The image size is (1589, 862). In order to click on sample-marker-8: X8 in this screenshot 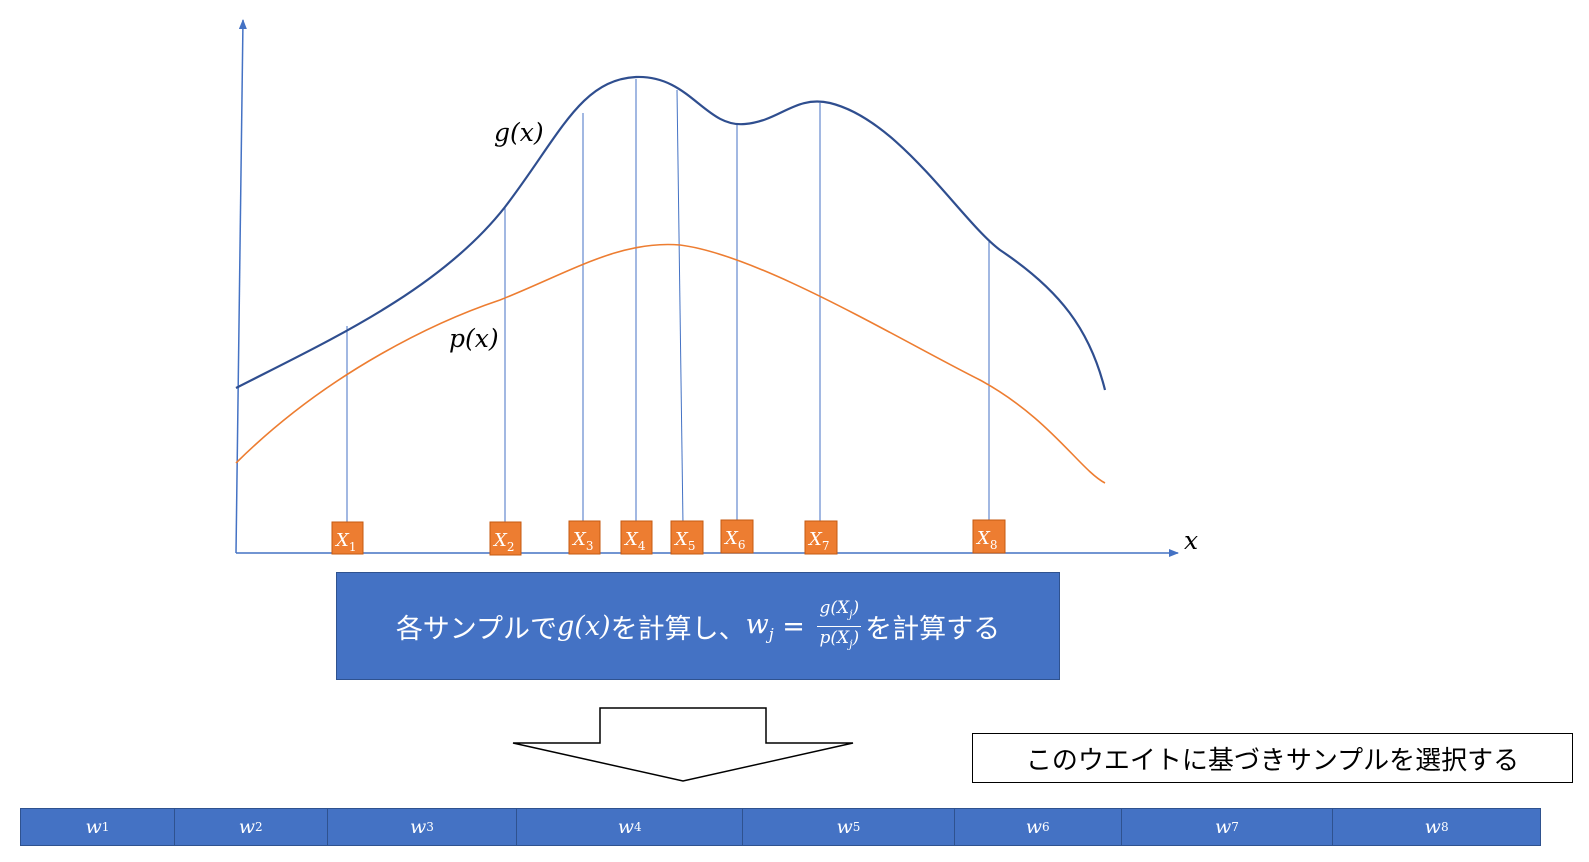, I will do `click(989, 536)`.